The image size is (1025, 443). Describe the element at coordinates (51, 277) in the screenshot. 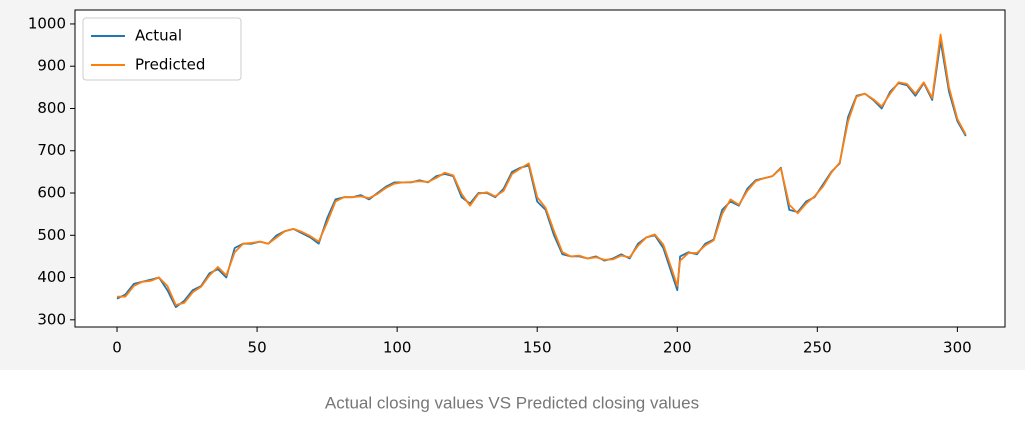

I see `y-tick-label: 400` at that location.